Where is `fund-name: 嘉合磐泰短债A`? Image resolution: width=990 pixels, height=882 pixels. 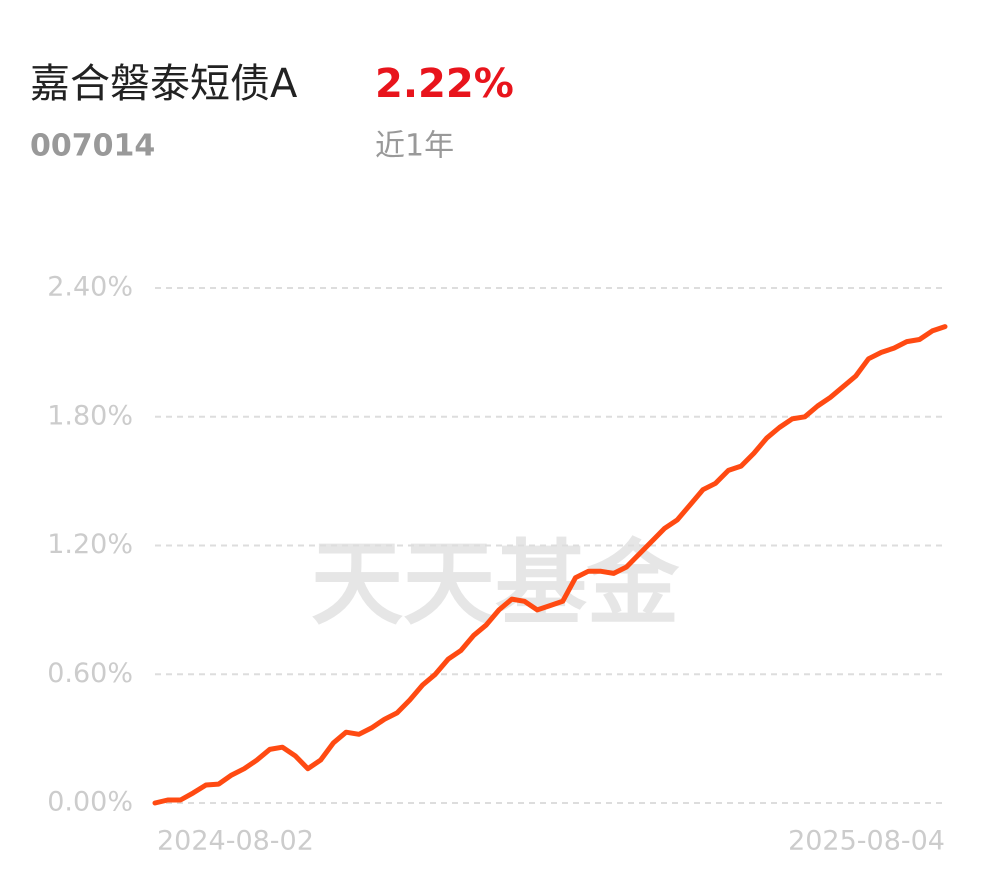
fund-name: 嘉合磐泰短债A is located at coordinates (164, 84).